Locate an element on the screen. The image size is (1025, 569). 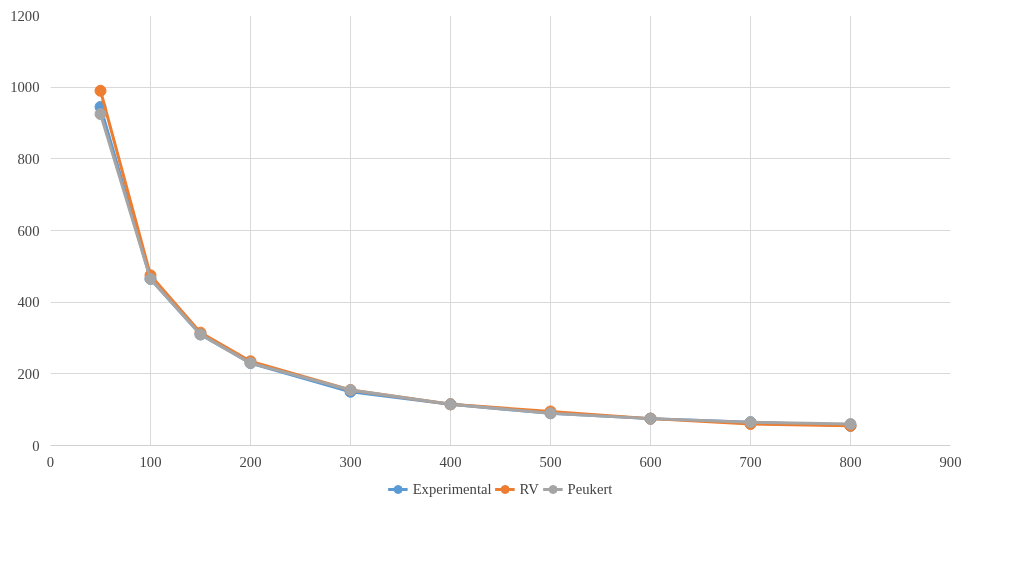
x-tick-label: 0 is located at coordinates (50, 461).